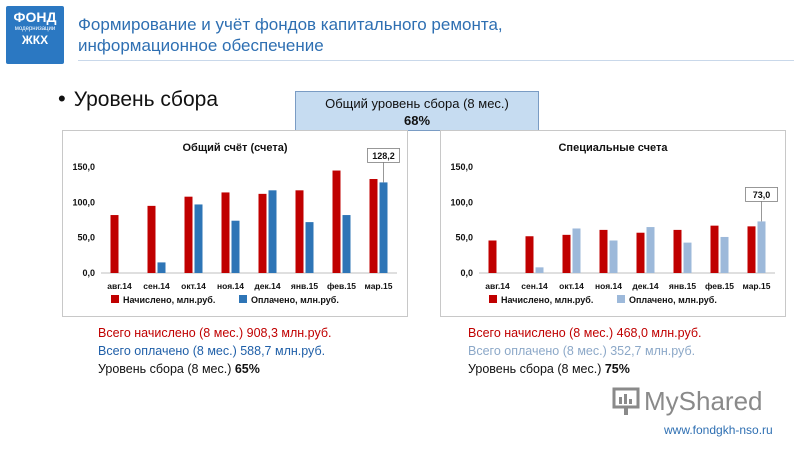 The height and width of the screenshot is (450, 800). I want to click on general-xtick-label: дек.14, so click(267, 286).